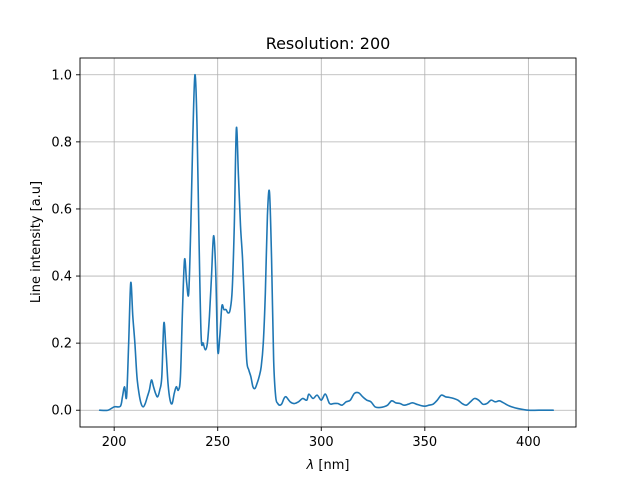  Describe the element at coordinates (310, 465) in the screenshot. I see `x-axis-label-symbol: λ` at that location.